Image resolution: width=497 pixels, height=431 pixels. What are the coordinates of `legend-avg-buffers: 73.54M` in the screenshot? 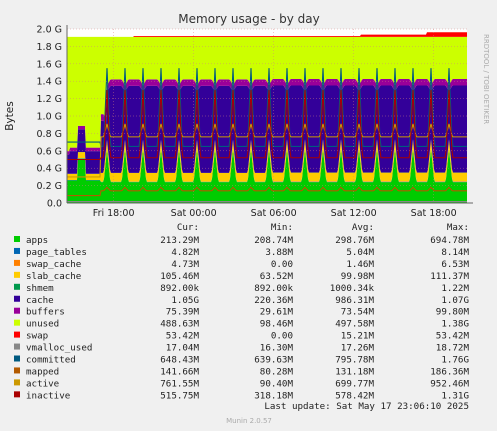 It's located at (358, 312).